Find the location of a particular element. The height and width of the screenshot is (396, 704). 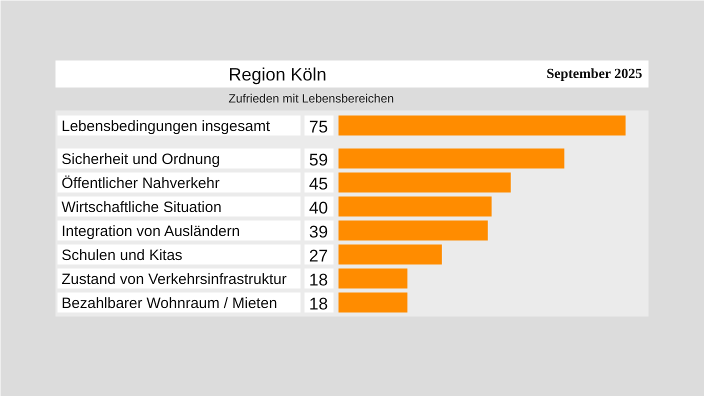

y-tick-label: Sicherheit und Ordnung is located at coordinates (141, 159).